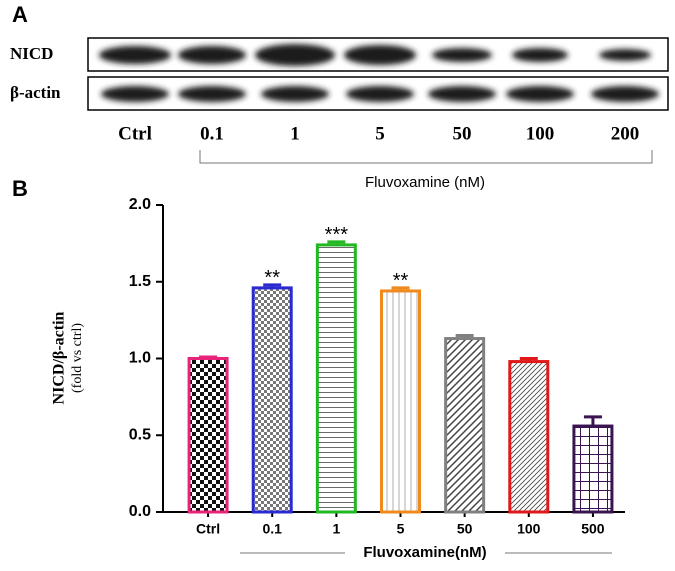  What do you see at coordinates (20, 14) in the screenshot?
I see `panel-label: A` at bounding box center [20, 14].